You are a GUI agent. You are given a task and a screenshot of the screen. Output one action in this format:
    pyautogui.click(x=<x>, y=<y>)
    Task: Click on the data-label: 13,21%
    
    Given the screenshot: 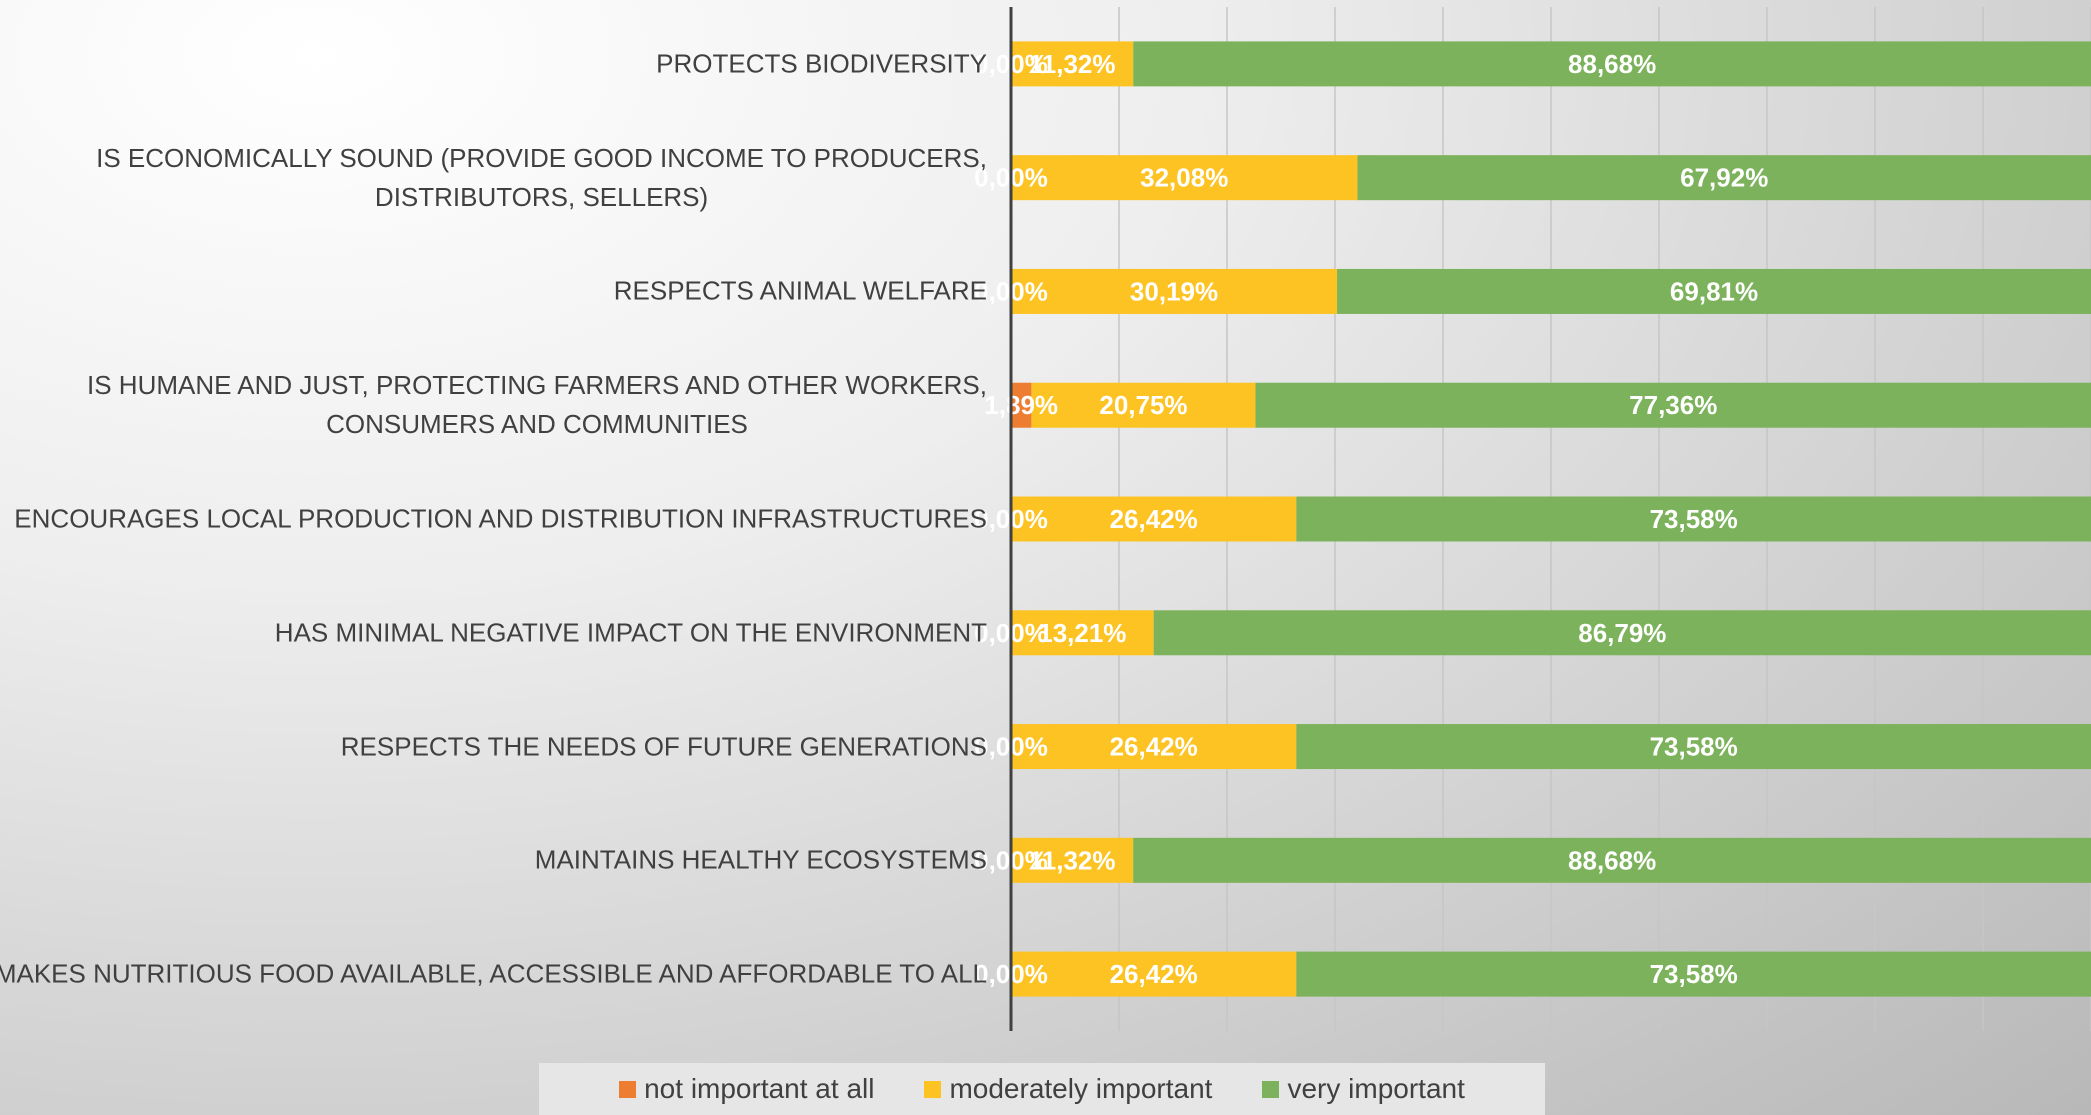 What is the action you would take?
    pyautogui.click(x=1082, y=633)
    